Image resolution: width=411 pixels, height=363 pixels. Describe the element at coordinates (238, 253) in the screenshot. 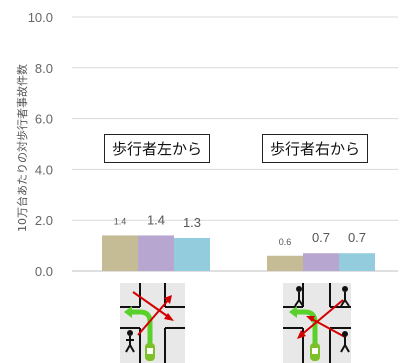

I see `bars` at that location.